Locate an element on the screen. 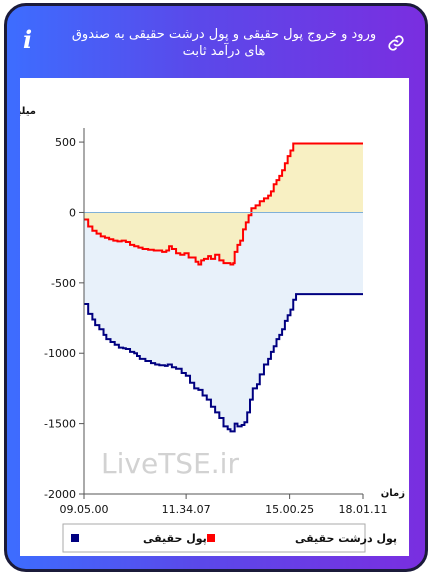 The image size is (433, 574). x-tick-label: 11.34.07 is located at coordinates (186, 509).